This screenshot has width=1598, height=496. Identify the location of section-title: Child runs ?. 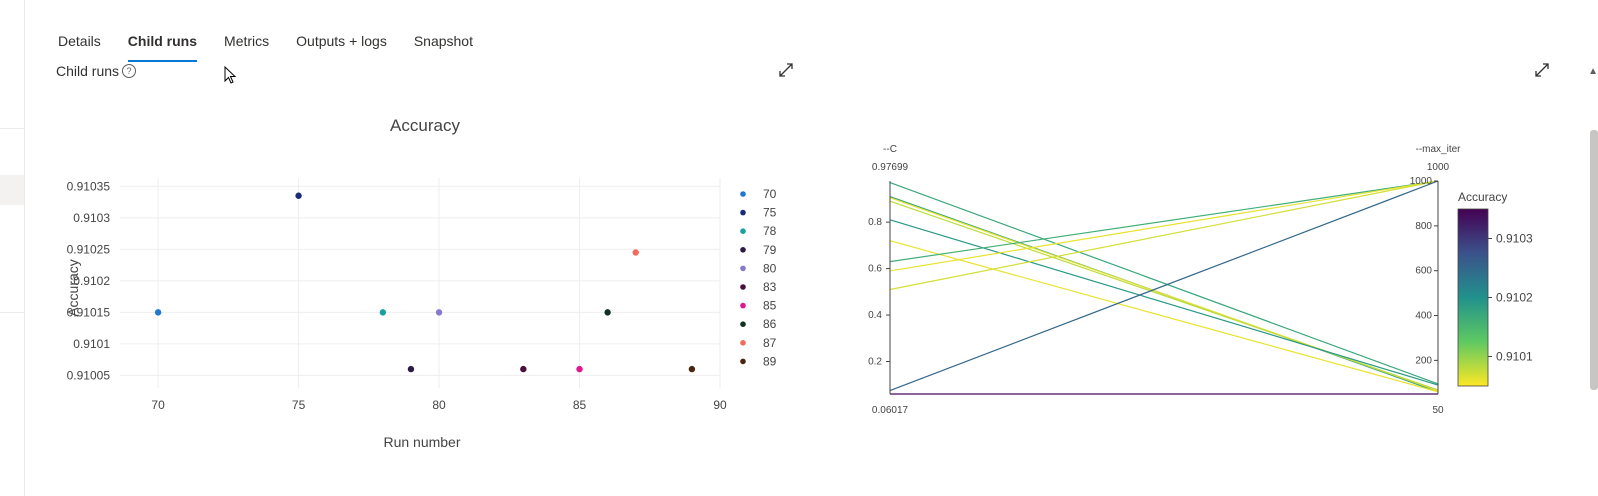
(96, 71).